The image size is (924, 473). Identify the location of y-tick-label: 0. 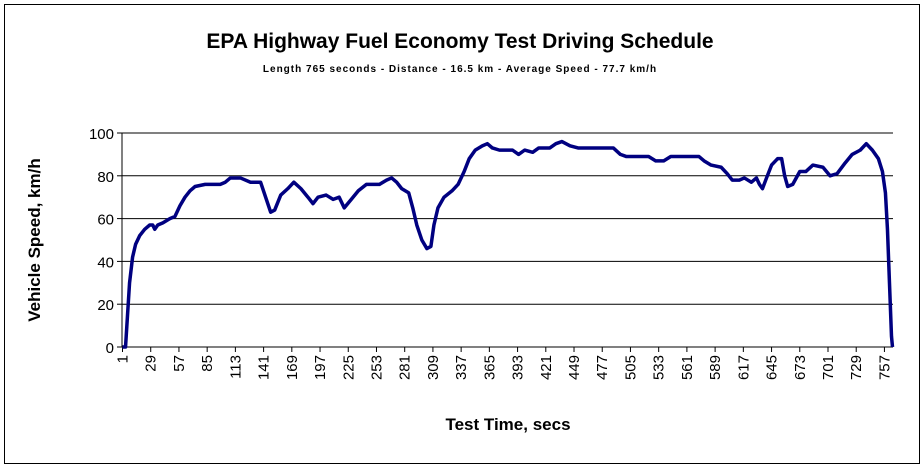
(110, 348).